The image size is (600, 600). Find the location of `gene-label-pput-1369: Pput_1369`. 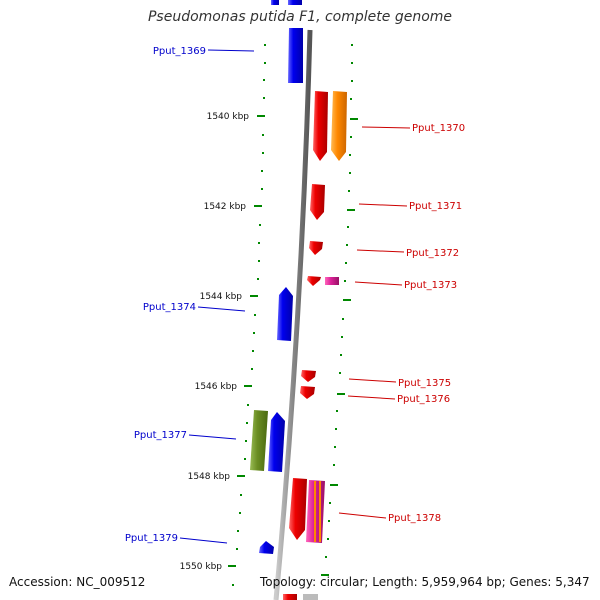

gene-label-pput-1369: Pput_1369 is located at coordinates (179, 51).